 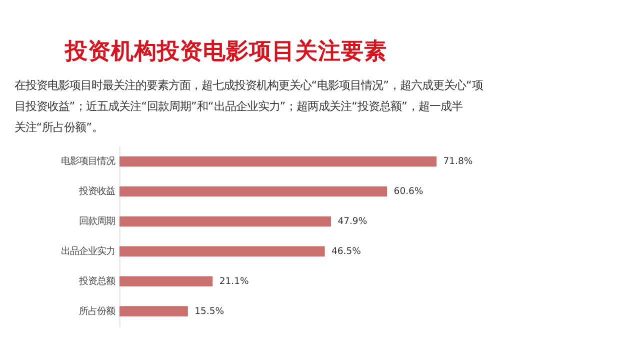 What do you see at coordinates (59, 127) in the screenshot?
I see `text: 关注“所占份额”。` at bounding box center [59, 127].